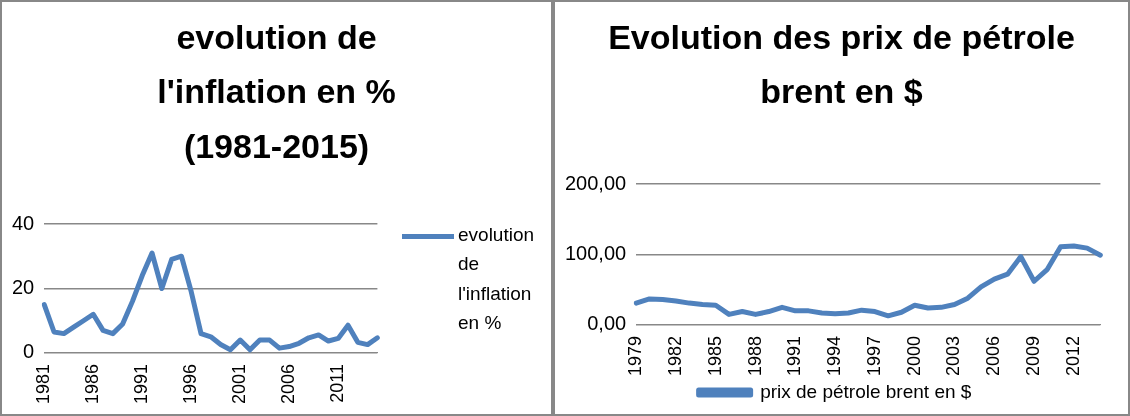 The image size is (1130, 416). Describe the element at coordinates (497, 279) in the screenshot. I see `legend-label: evolution de l'inflation en %` at that location.